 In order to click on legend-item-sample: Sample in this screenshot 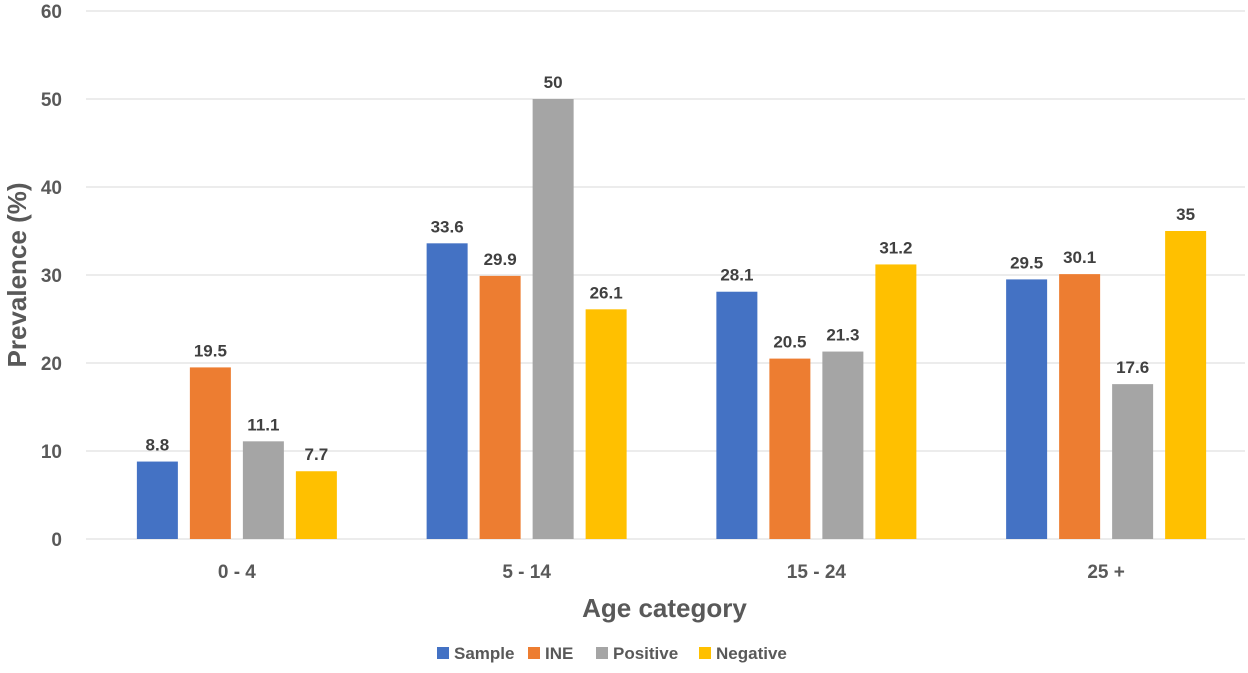, I will do `click(475, 653)`.